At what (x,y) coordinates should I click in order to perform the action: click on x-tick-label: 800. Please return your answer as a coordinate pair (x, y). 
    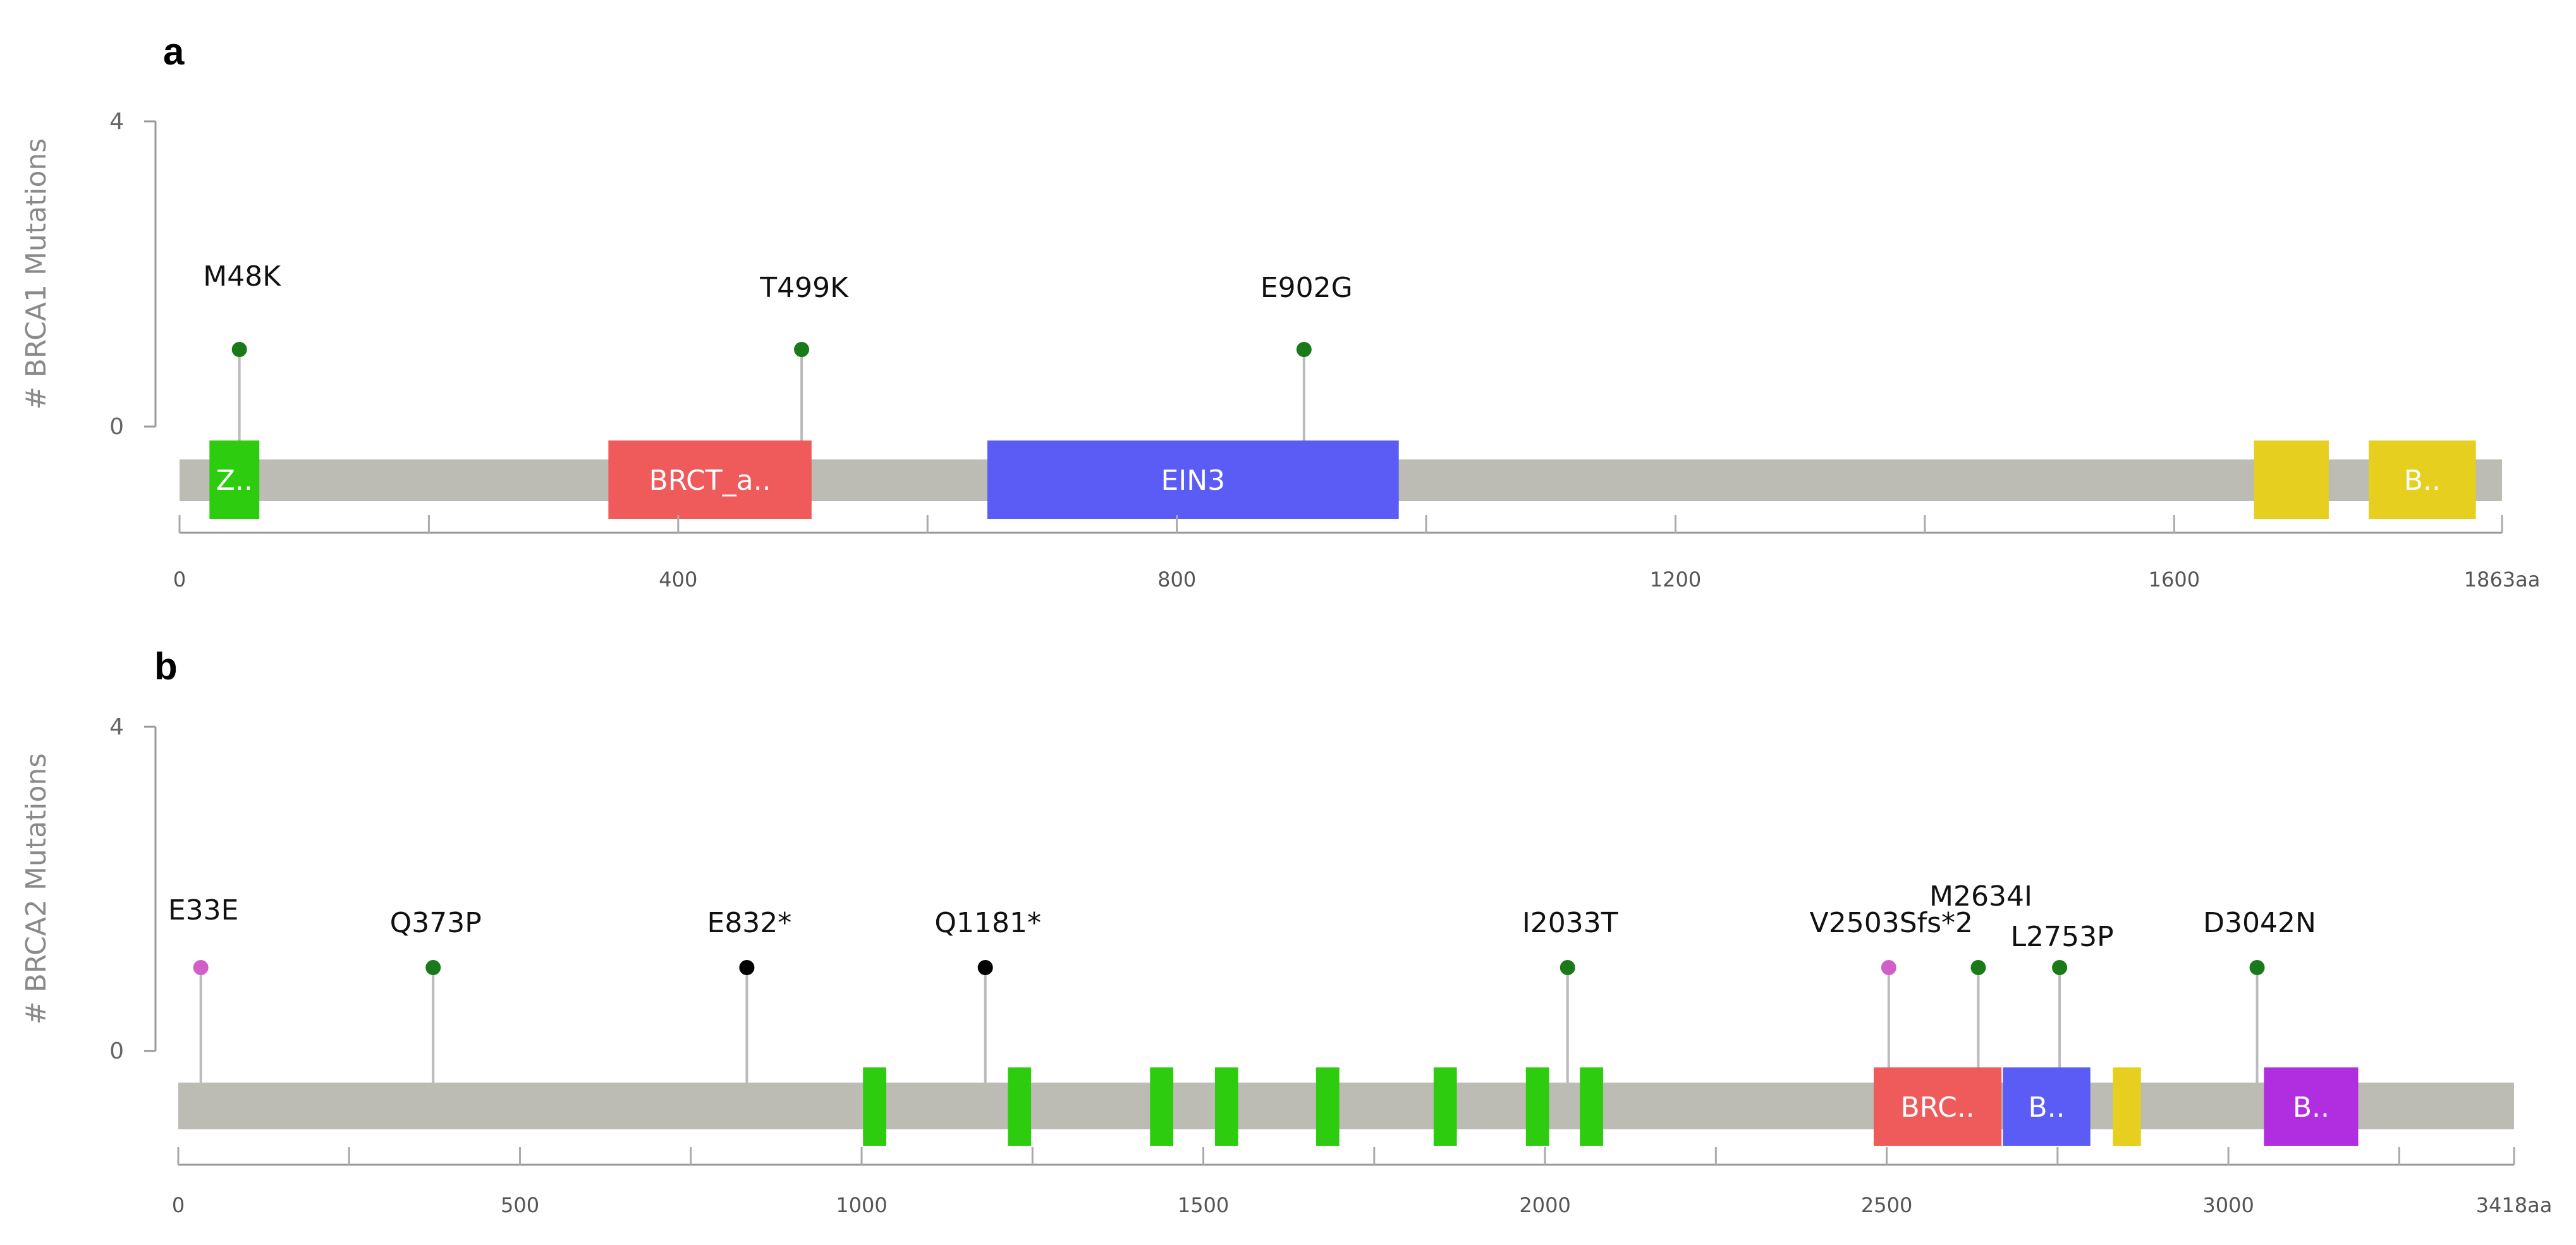
    Looking at the image, I should click on (1176, 580).